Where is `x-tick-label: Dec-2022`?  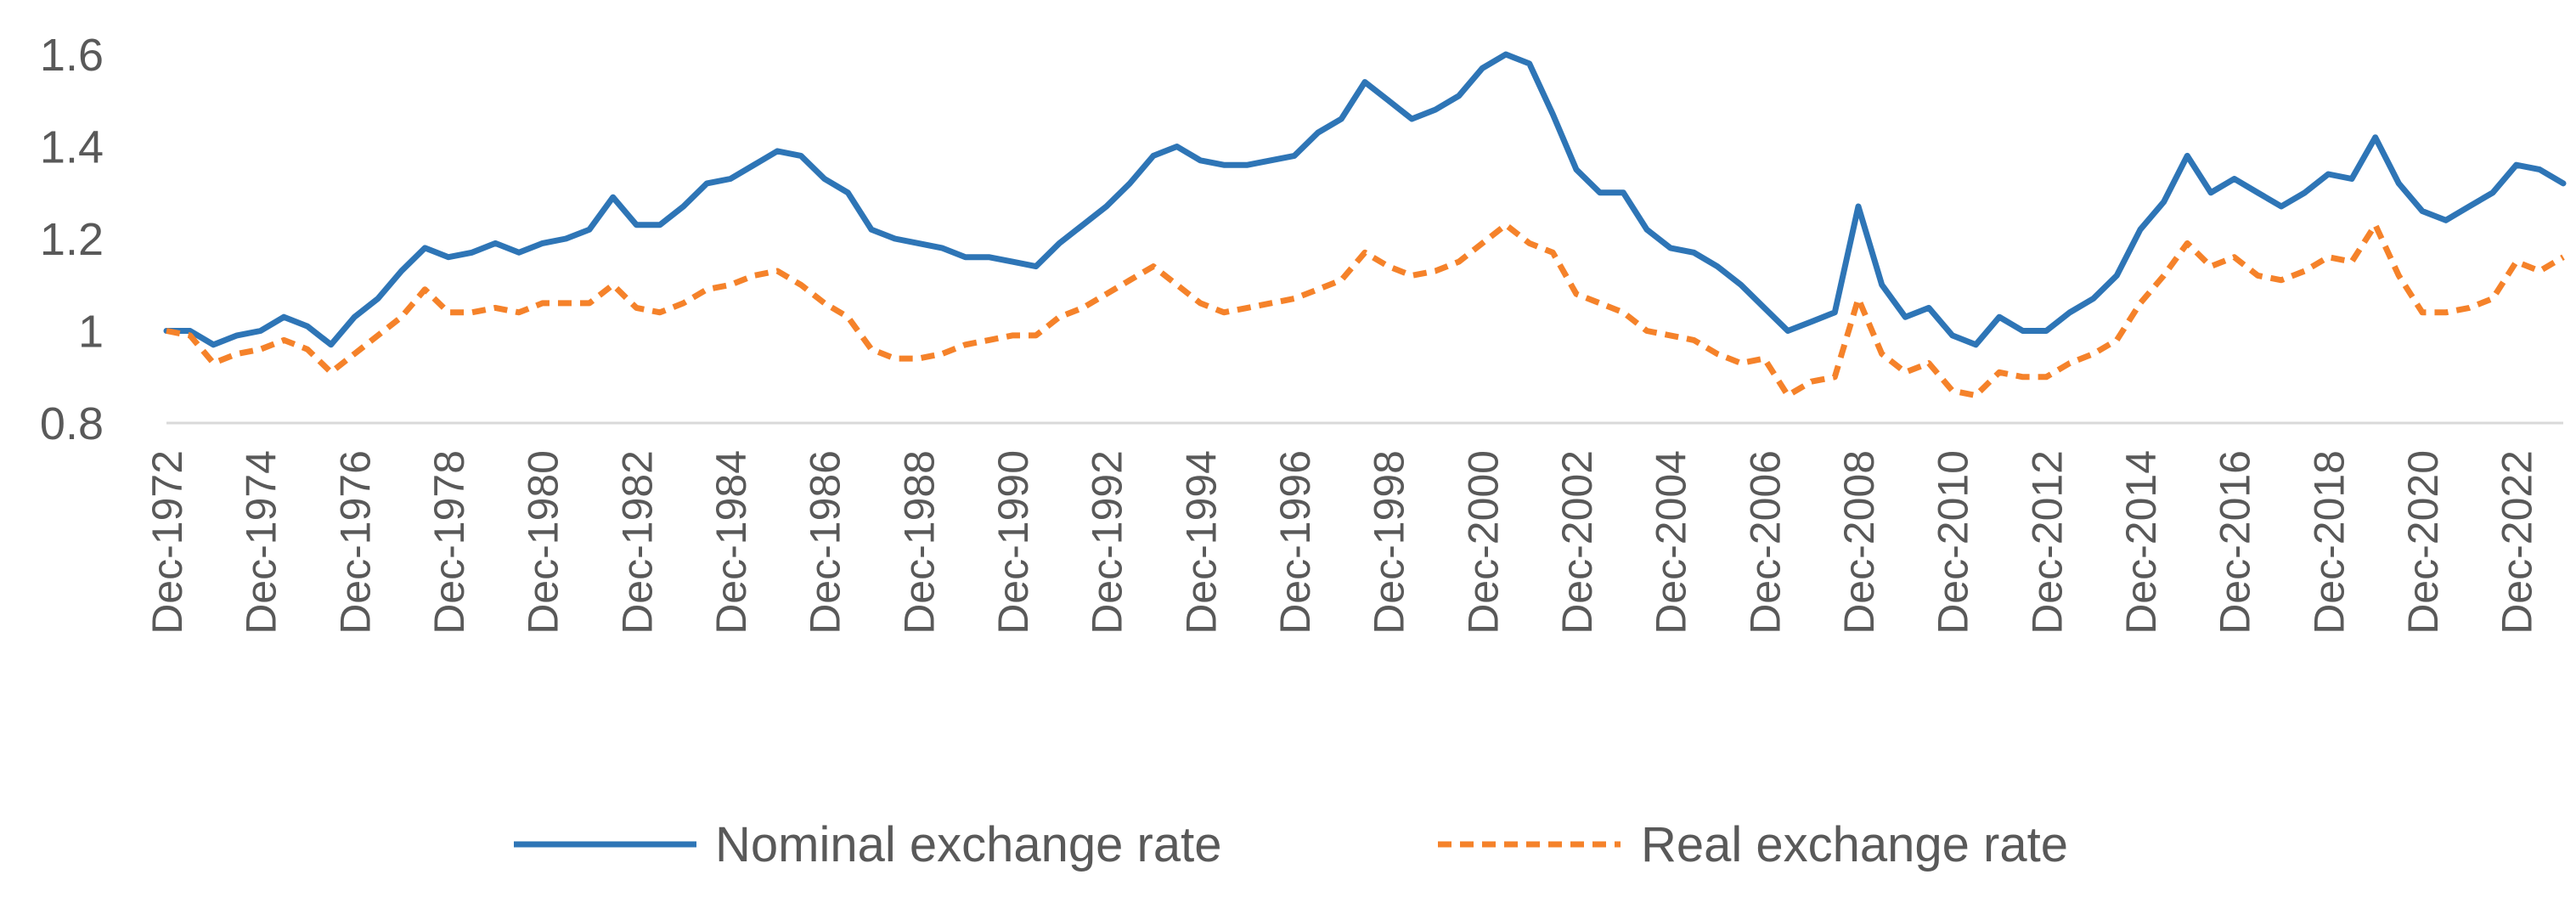 x-tick-label: Dec-2022 is located at coordinates (2517, 543).